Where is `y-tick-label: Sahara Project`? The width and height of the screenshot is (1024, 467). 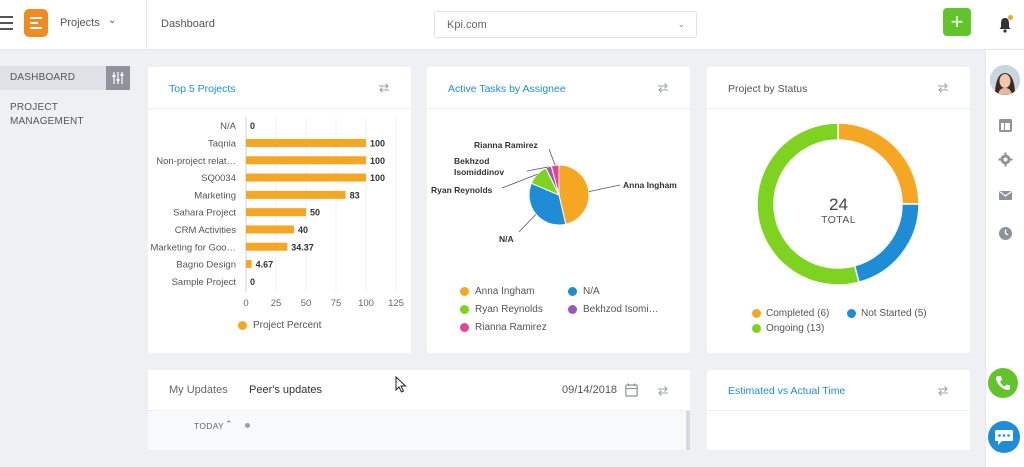 y-tick-label: Sahara Project is located at coordinates (204, 213).